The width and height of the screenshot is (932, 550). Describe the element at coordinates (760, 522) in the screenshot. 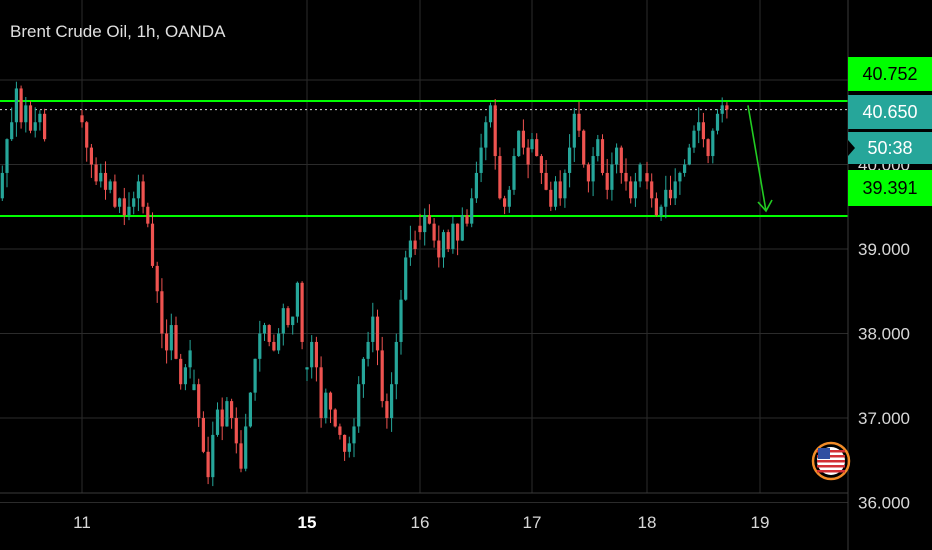

I see `x-tick-label: 19` at that location.